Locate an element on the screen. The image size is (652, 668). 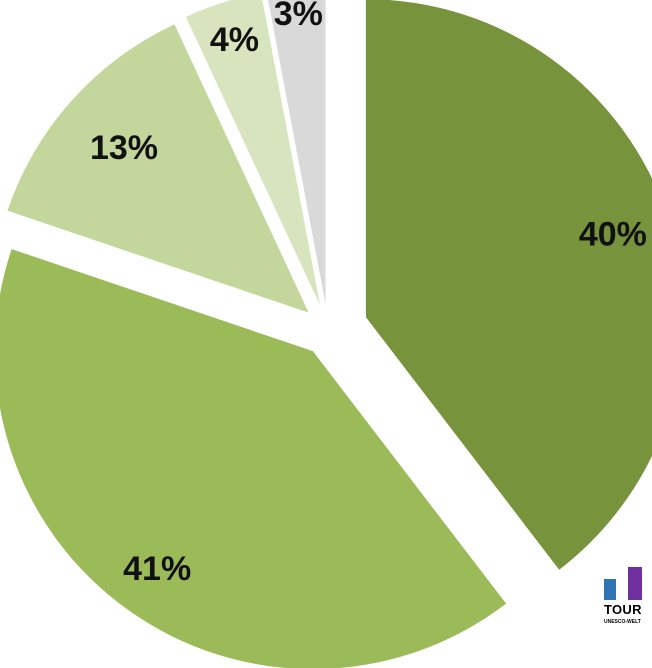
pie-label-41pct: 41% is located at coordinates (157, 569).